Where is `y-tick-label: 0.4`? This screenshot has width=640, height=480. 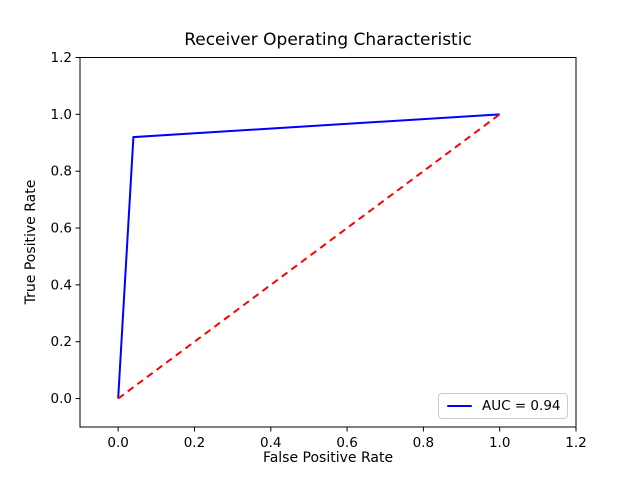 y-tick-label: 0.4 is located at coordinates (61, 285).